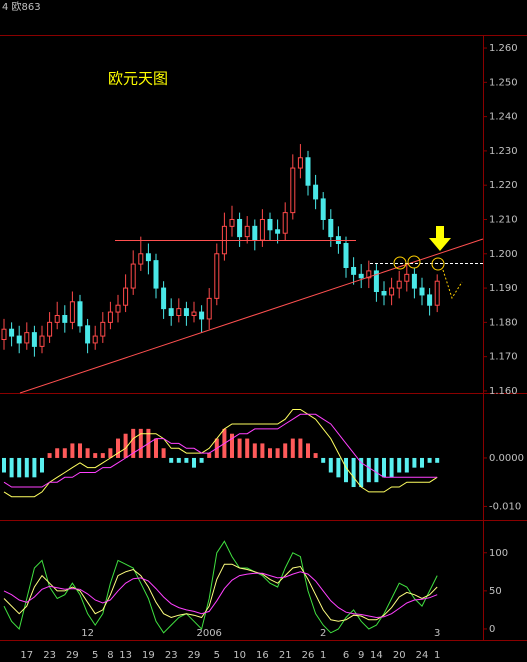 The height and width of the screenshot is (662, 527). Describe the element at coordinates (440, 238) in the screenshot. I see `arrow` at that location.